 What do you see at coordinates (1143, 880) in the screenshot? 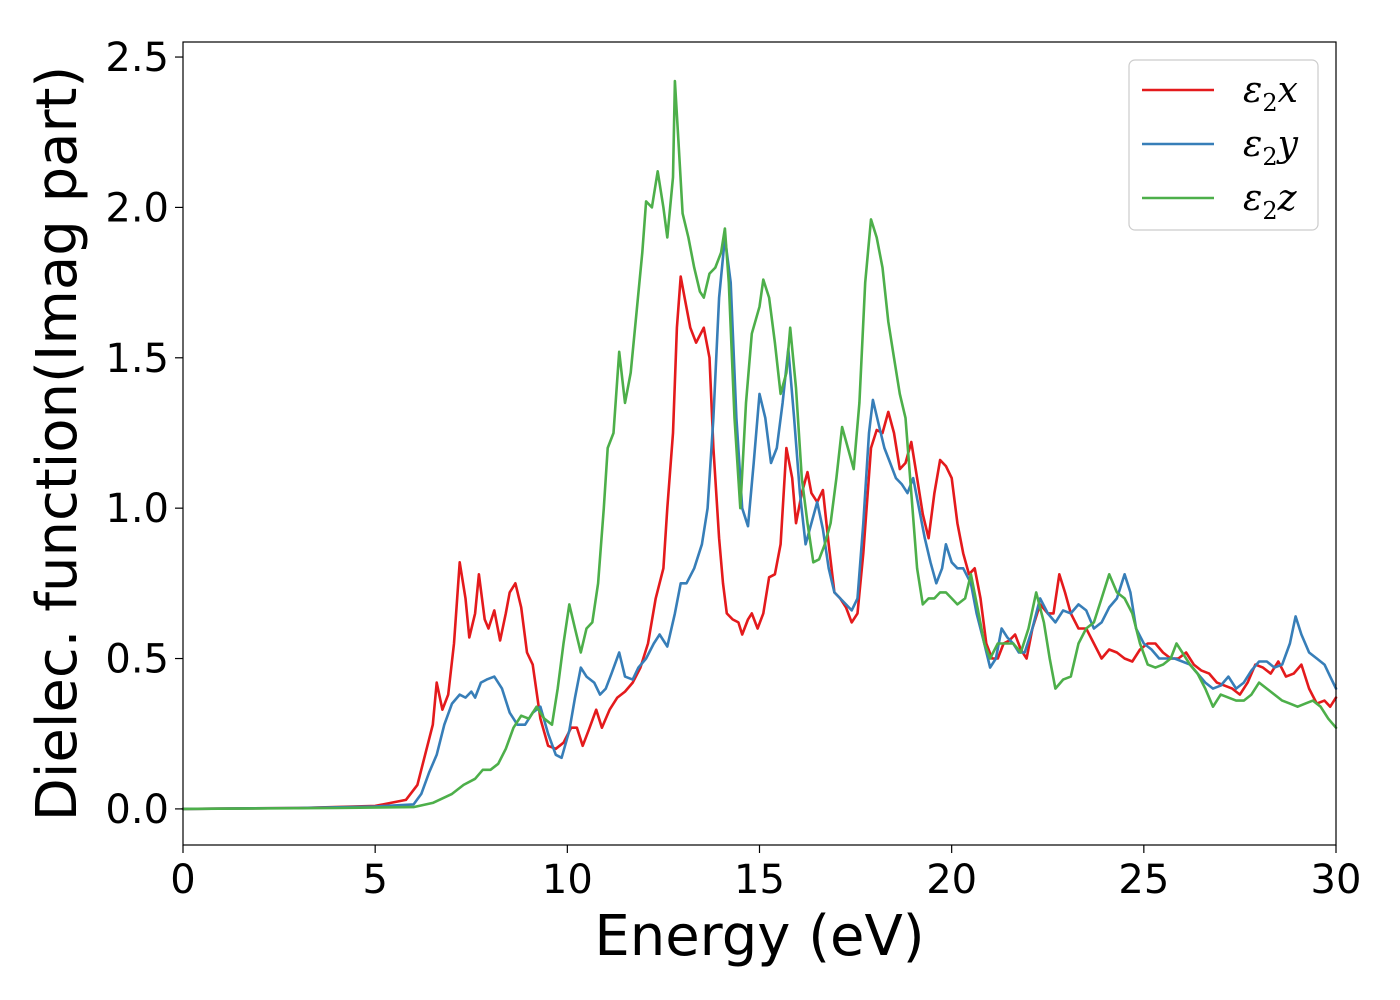
I see `x-tick-label: 25` at bounding box center [1143, 880].